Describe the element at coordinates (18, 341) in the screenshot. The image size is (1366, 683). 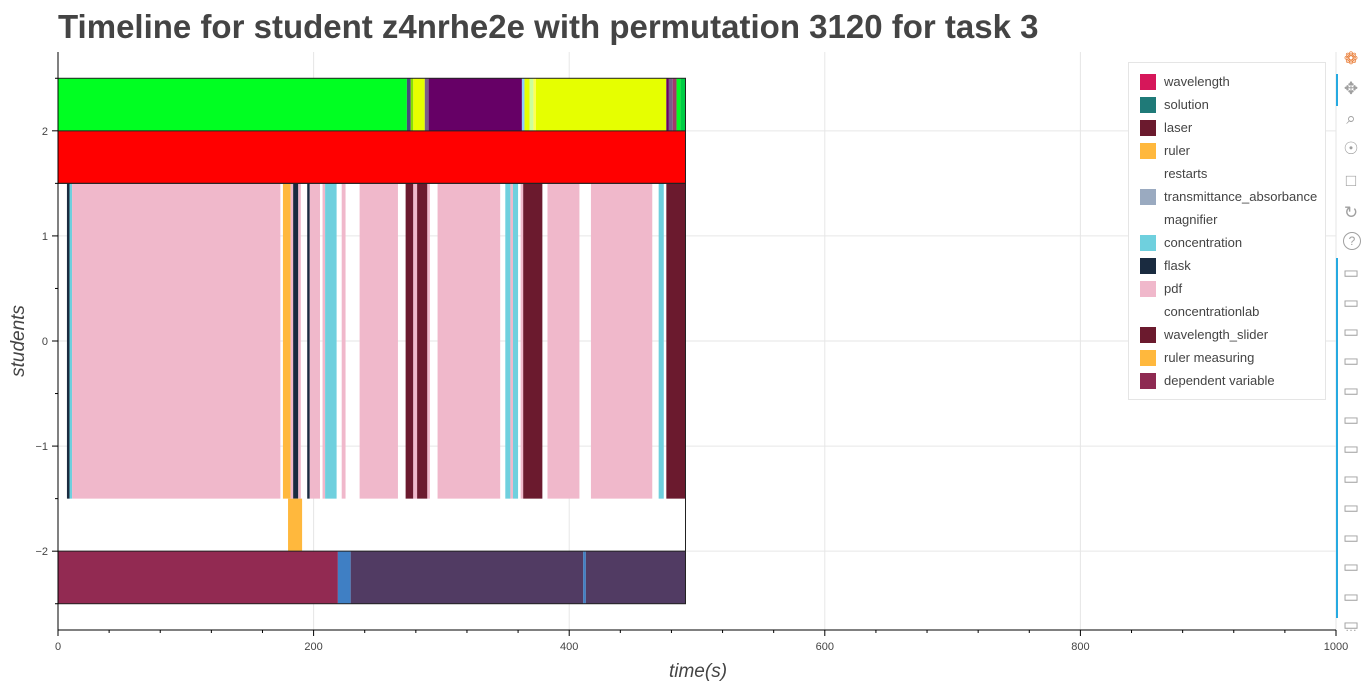
I see `y-axis-label: students` at that location.